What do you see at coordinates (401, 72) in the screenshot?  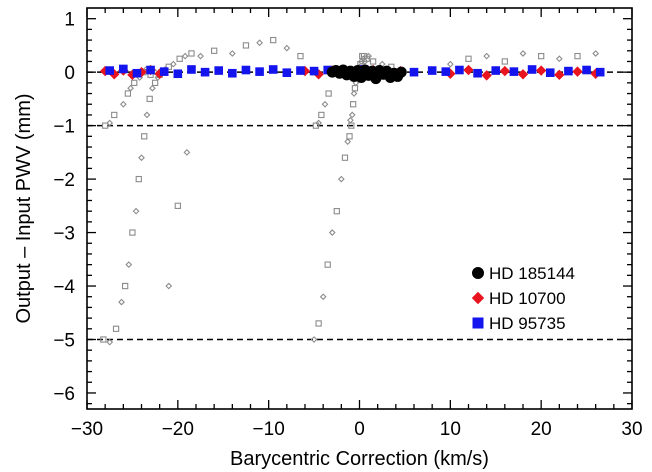 I see `hd185144-point` at bounding box center [401, 72].